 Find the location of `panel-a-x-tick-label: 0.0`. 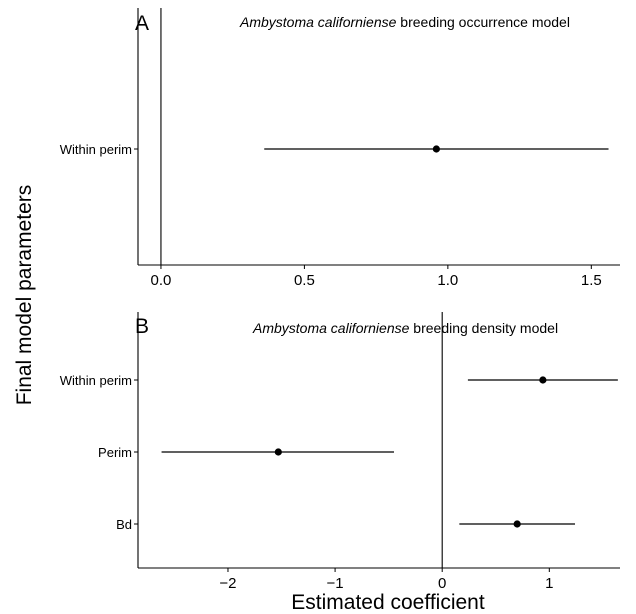

panel-a-x-tick-label: 0.0 is located at coordinates (161, 280).